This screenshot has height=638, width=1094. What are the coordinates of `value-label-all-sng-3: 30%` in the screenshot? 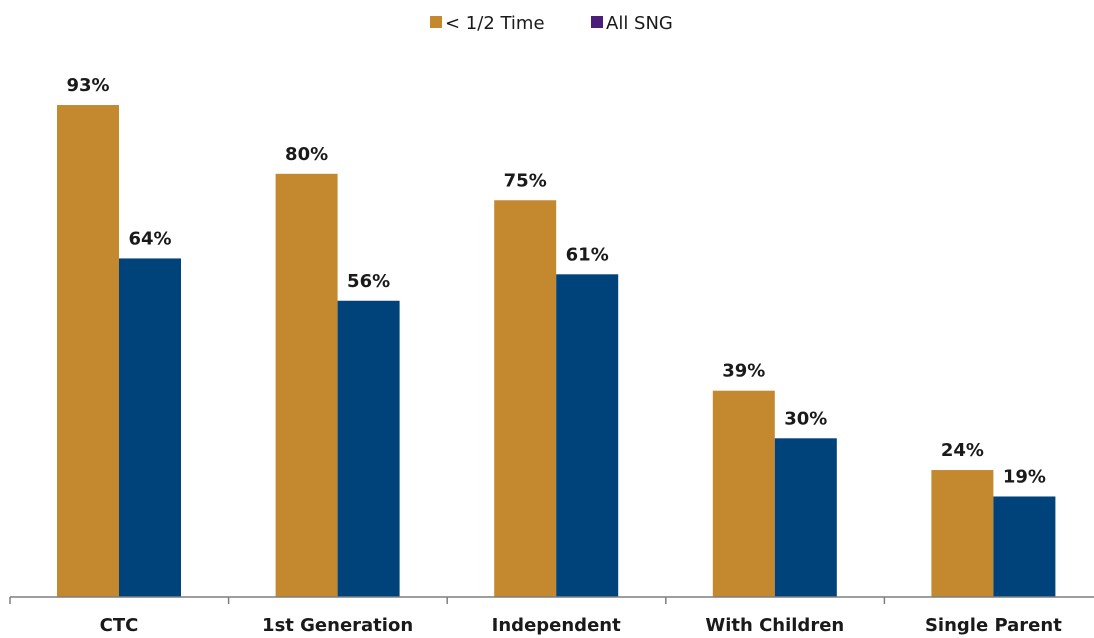 It's located at (805, 418).